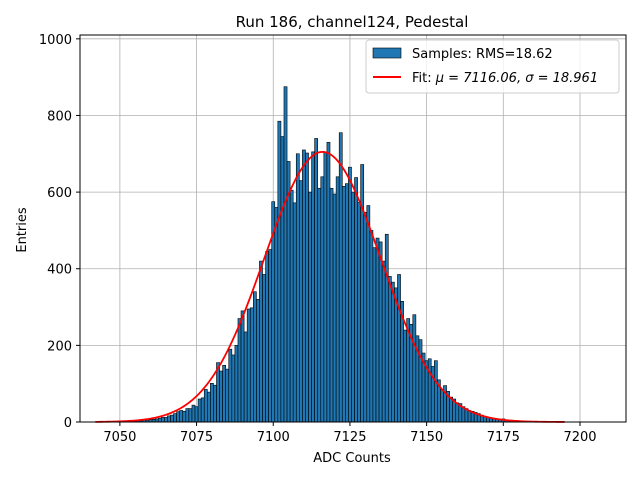 This screenshot has height=480, width=640. I want to click on x-tick-label: 7125, so click(349, 437).